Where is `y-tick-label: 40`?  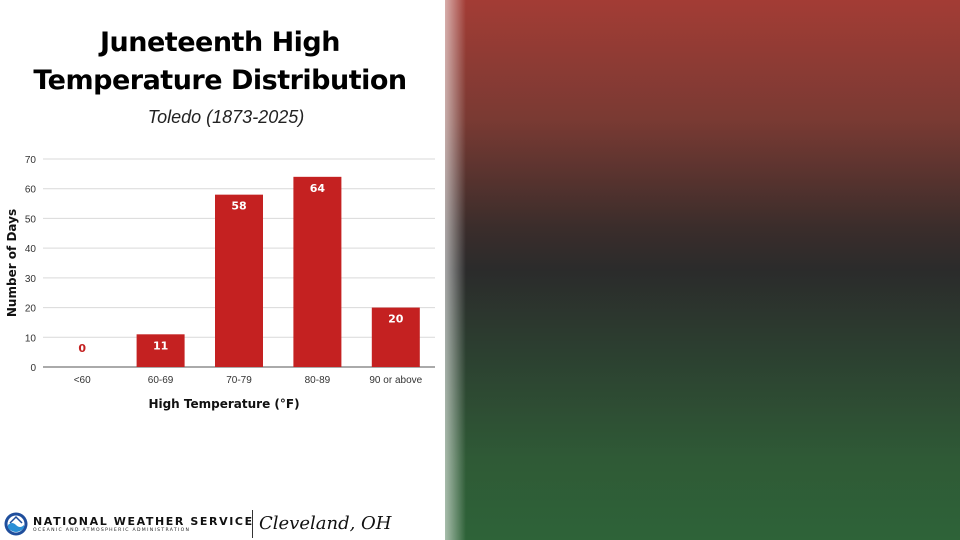 y-tick-label: 40 is located at coordinates (31, 249).